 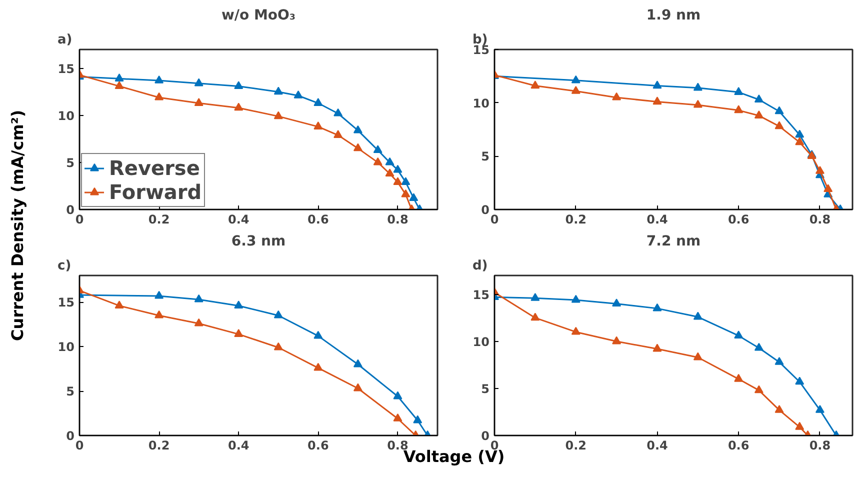 What do you see at coordinates (480, 266) in the screenshot?
I see `text: d)` at bounding box center [480, 266].